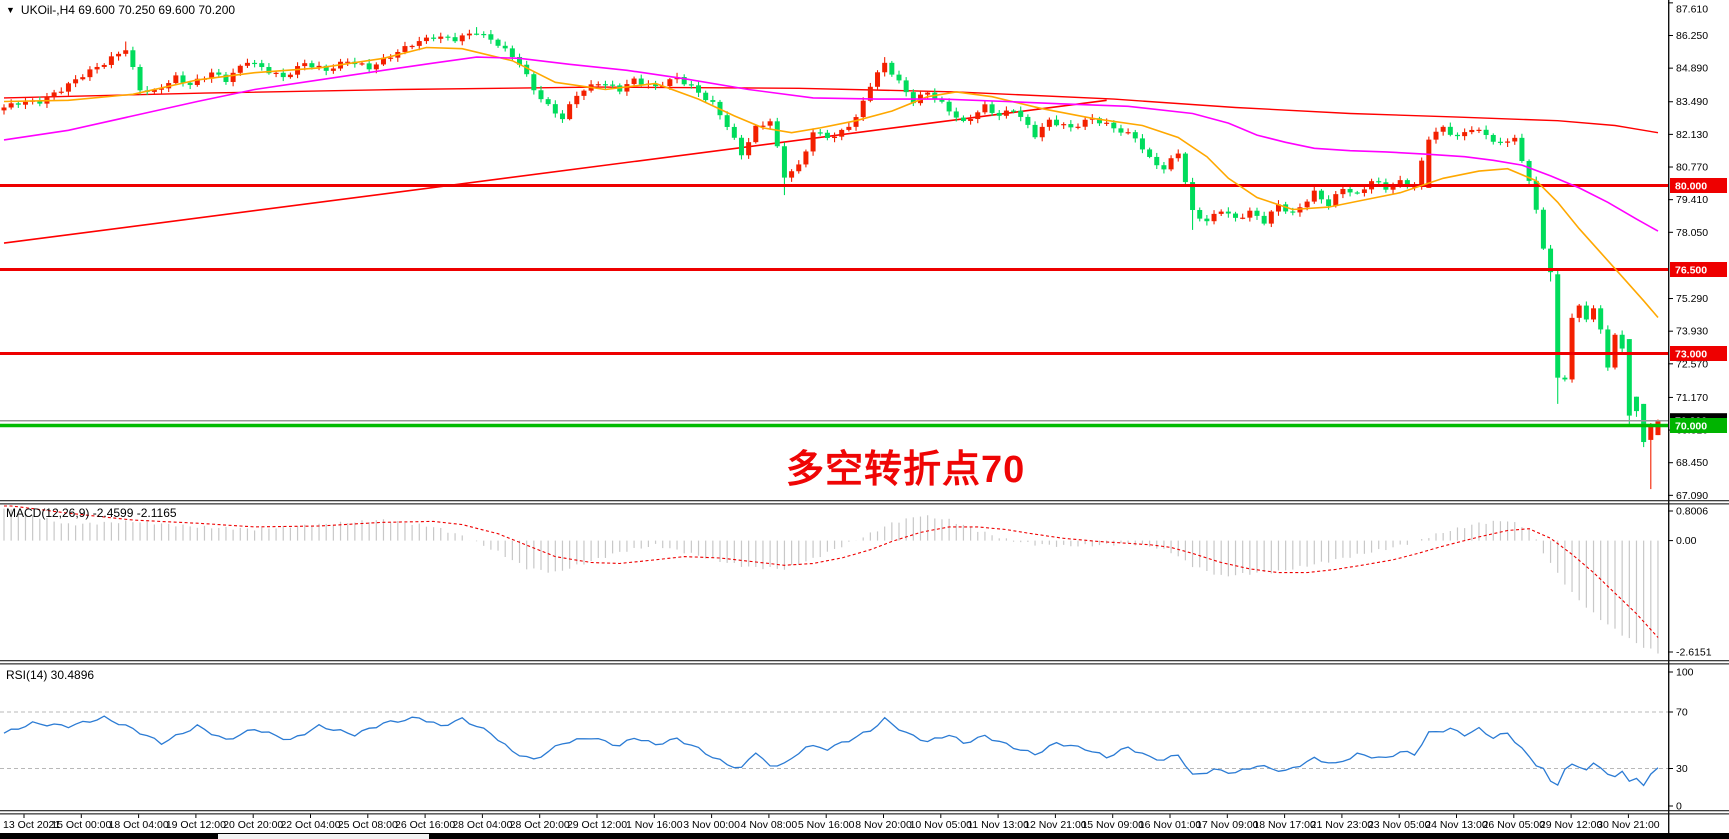 Image resolution: width=1729 pixels, height=839 pixels. What do you see at coordinates (1692, 512) in the screenshot?
I see `svg-text: 0.8006` at bounding box center [1692, 512].